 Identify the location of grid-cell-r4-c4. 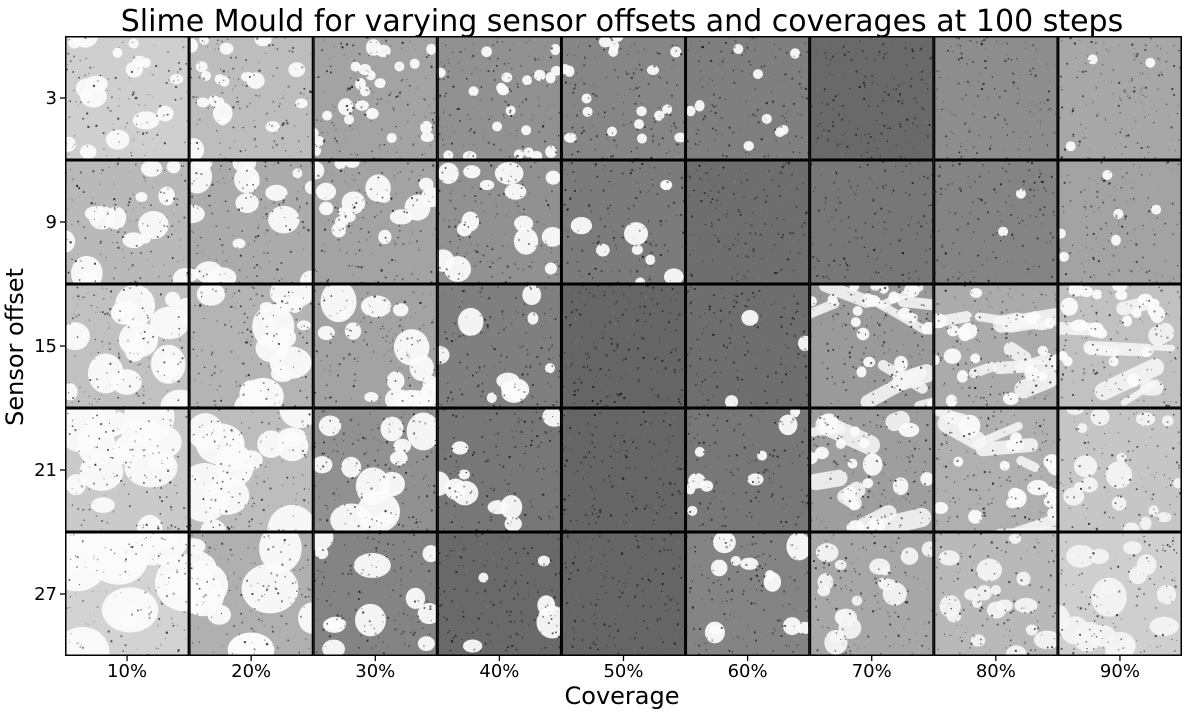
(496, 469).